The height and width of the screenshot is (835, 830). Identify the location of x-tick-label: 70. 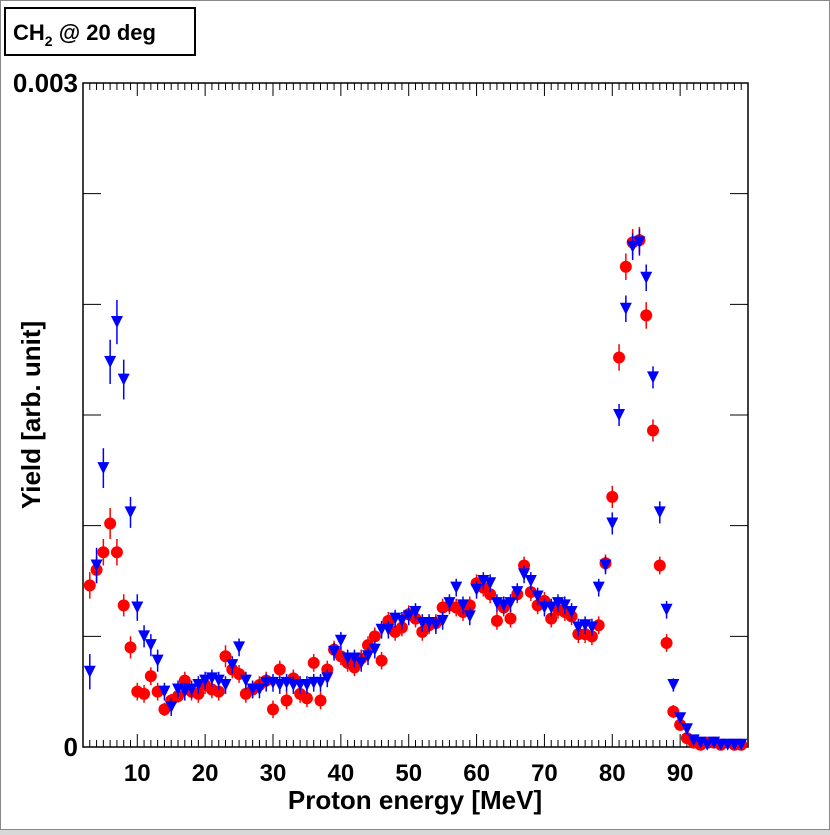
(544, 773).